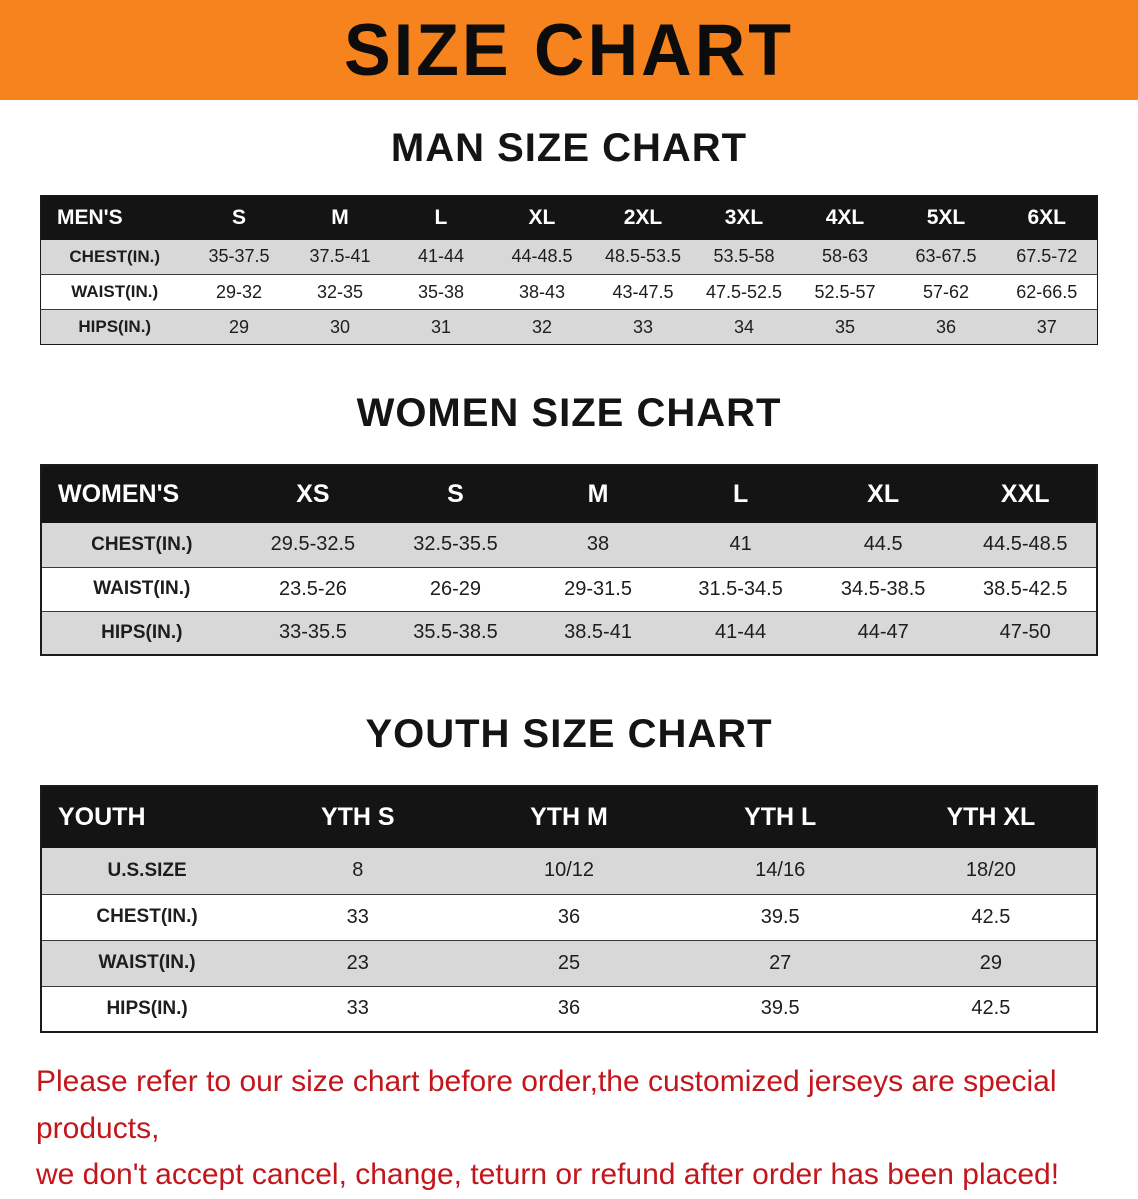 The width and height of the screenshot is (1138, 1199). Describe the element at coordinates (542, 217) in the screenshot. I see `size-column-header: XL` at that location.